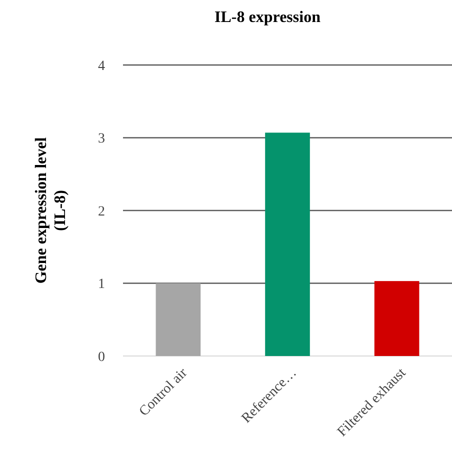  What do you see at coordinates (101, 66) in the screenshot?
I see `y-tick-label: 4` at bounding box center [101, 66].